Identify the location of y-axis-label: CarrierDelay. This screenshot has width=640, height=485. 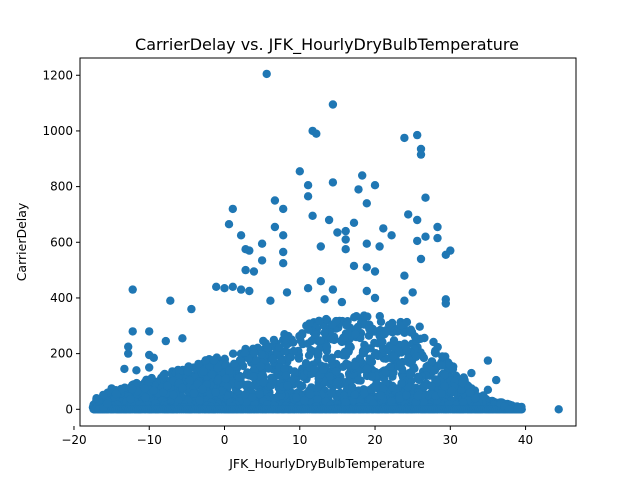
(21, 241).